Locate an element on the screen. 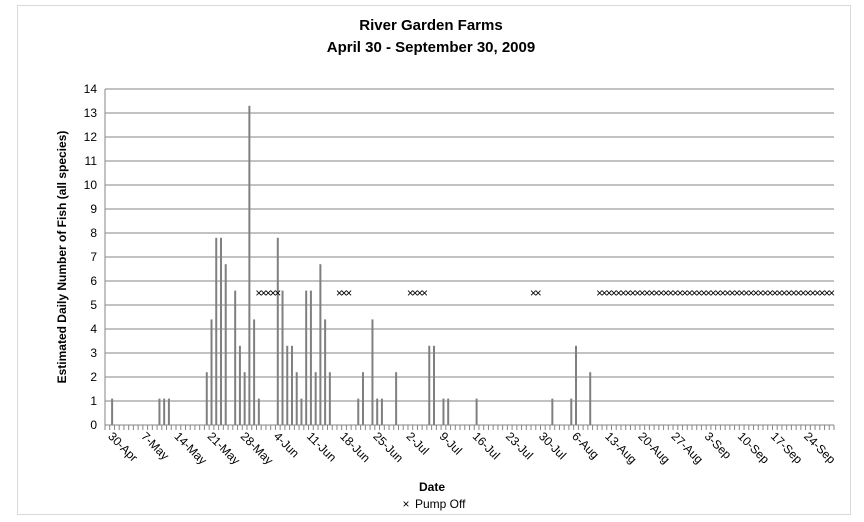 The width and height of the screenshot is (864, 522). x-tick-label: 3-Sep is located at coordinates (718, 445).